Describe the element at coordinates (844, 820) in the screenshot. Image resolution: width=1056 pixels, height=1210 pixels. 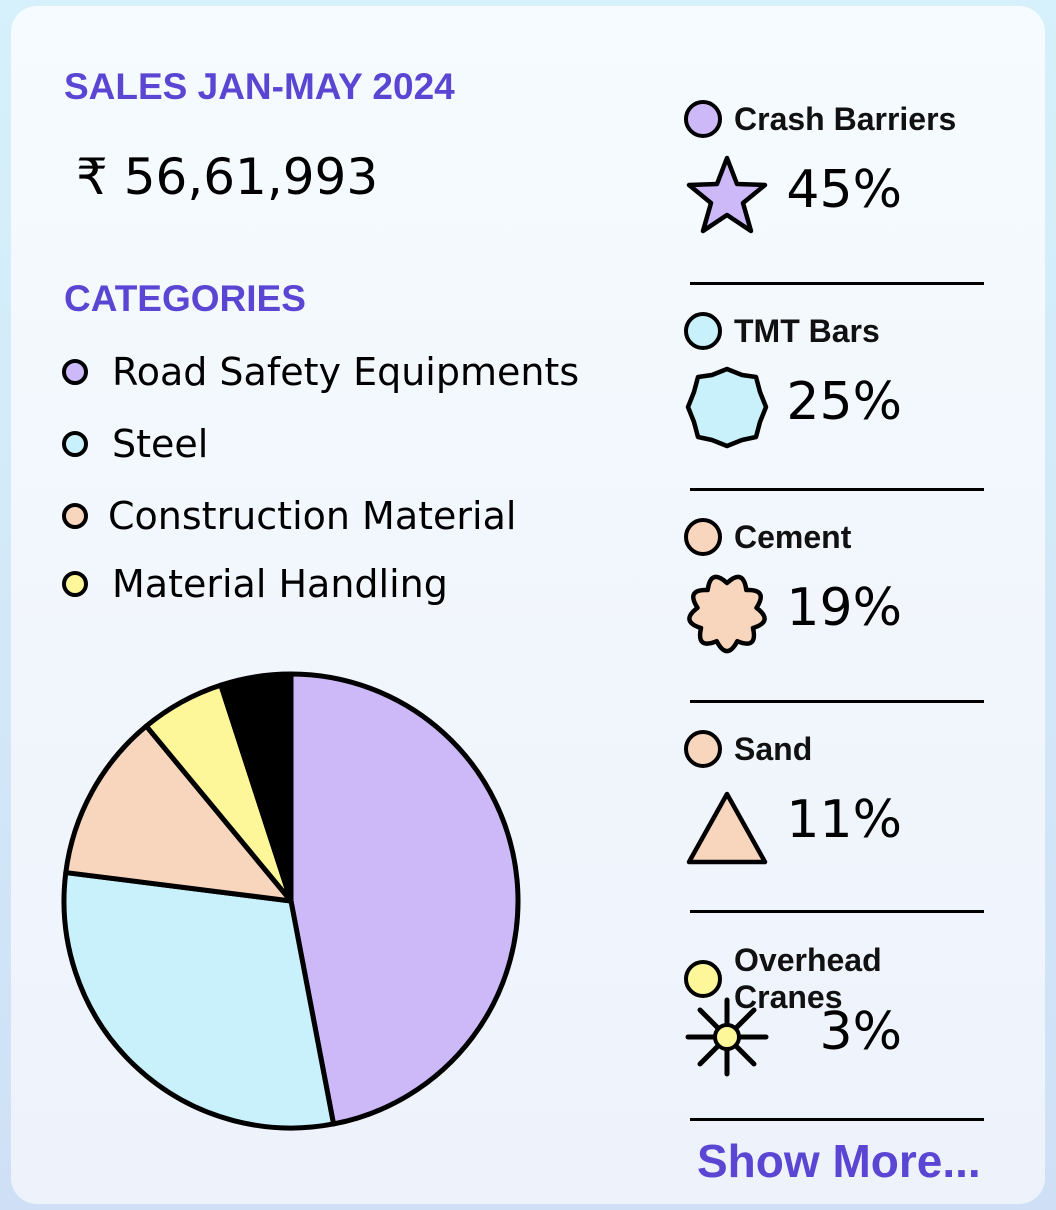
I see `product-percent: 11%` at that location.